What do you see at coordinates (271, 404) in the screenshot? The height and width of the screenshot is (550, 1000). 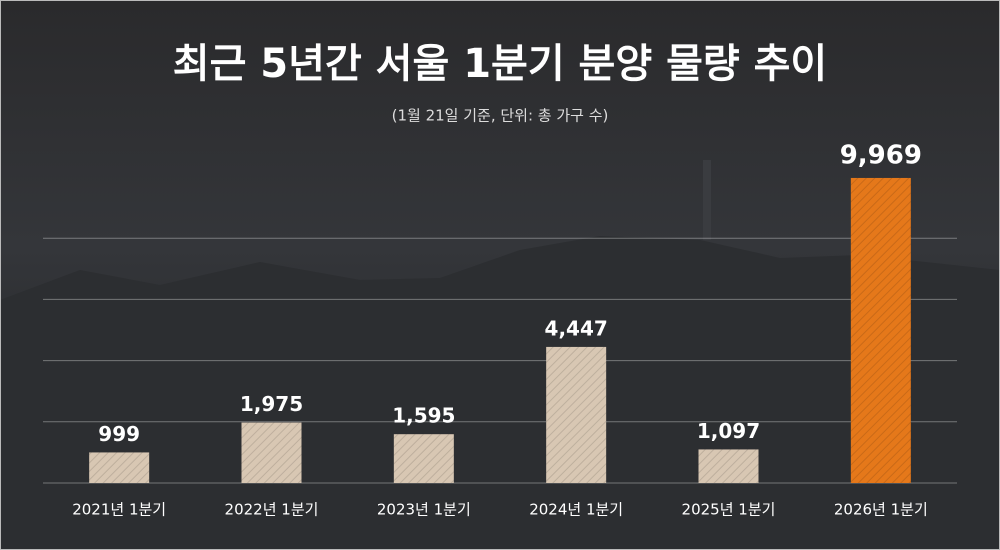 I see `value-label: 1,975` at bounding box center [271, 404].